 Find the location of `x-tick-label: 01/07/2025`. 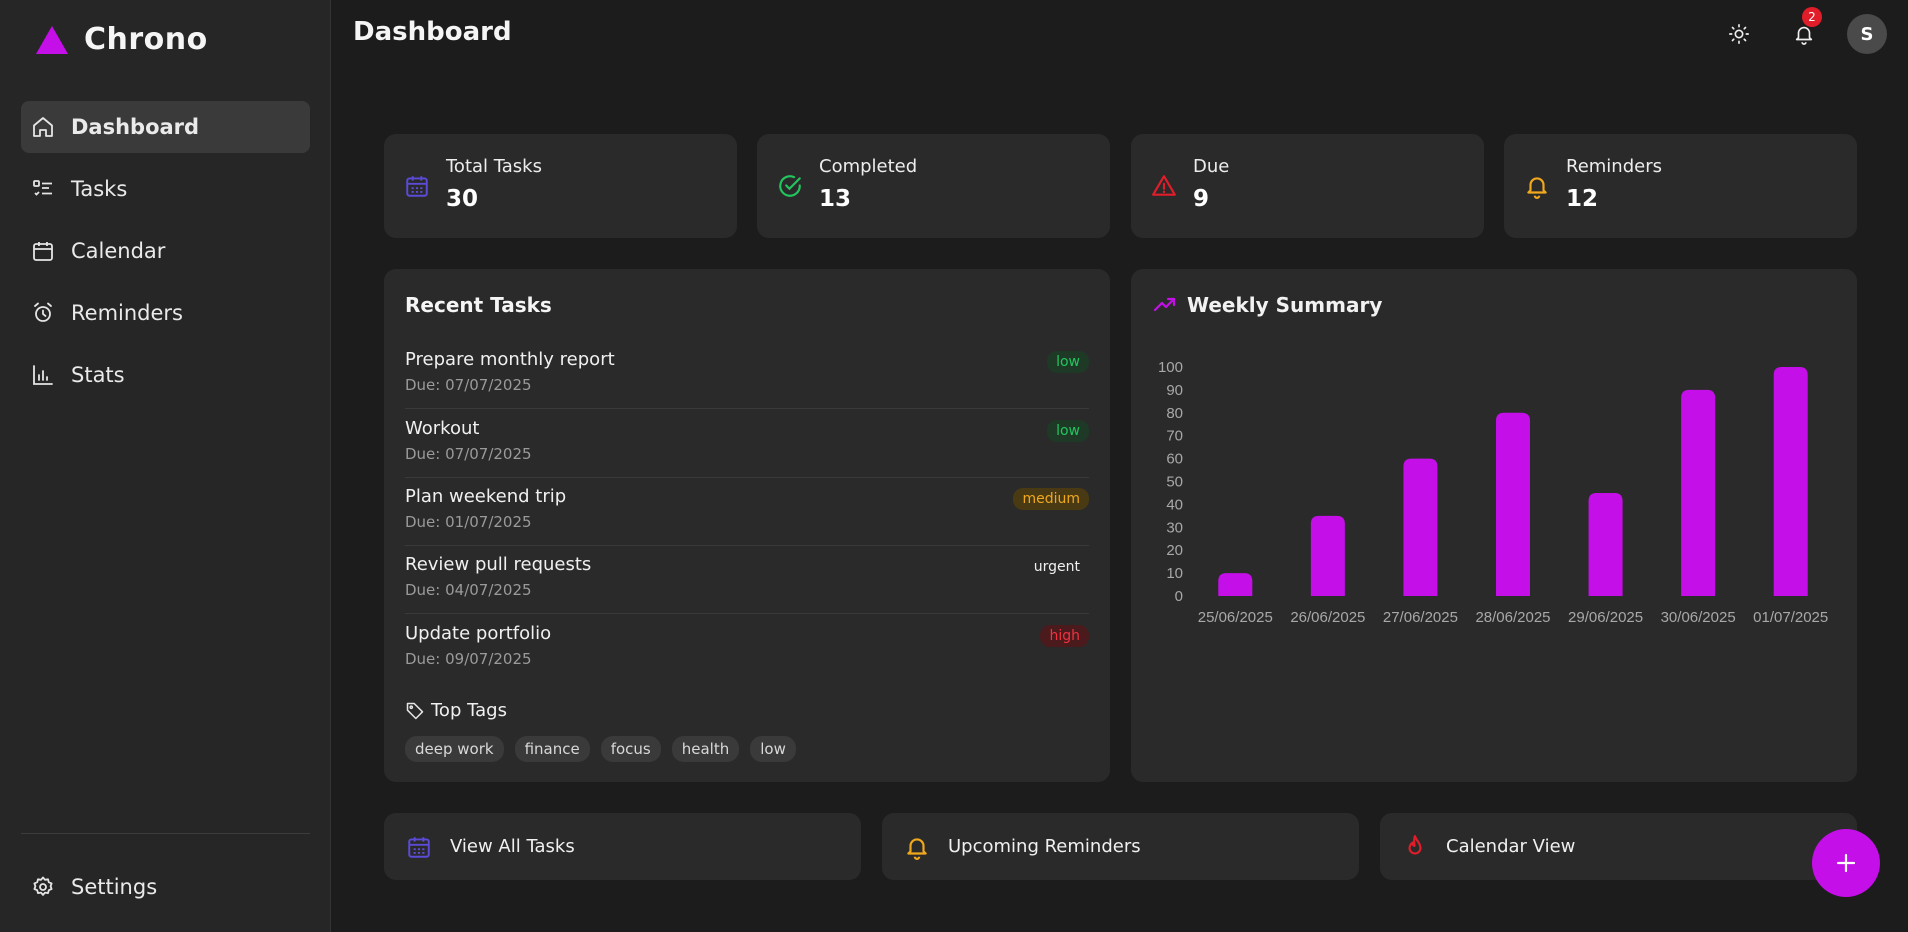

x-tick-label: 01/07/2025 is located at coordinates (1790, 617).